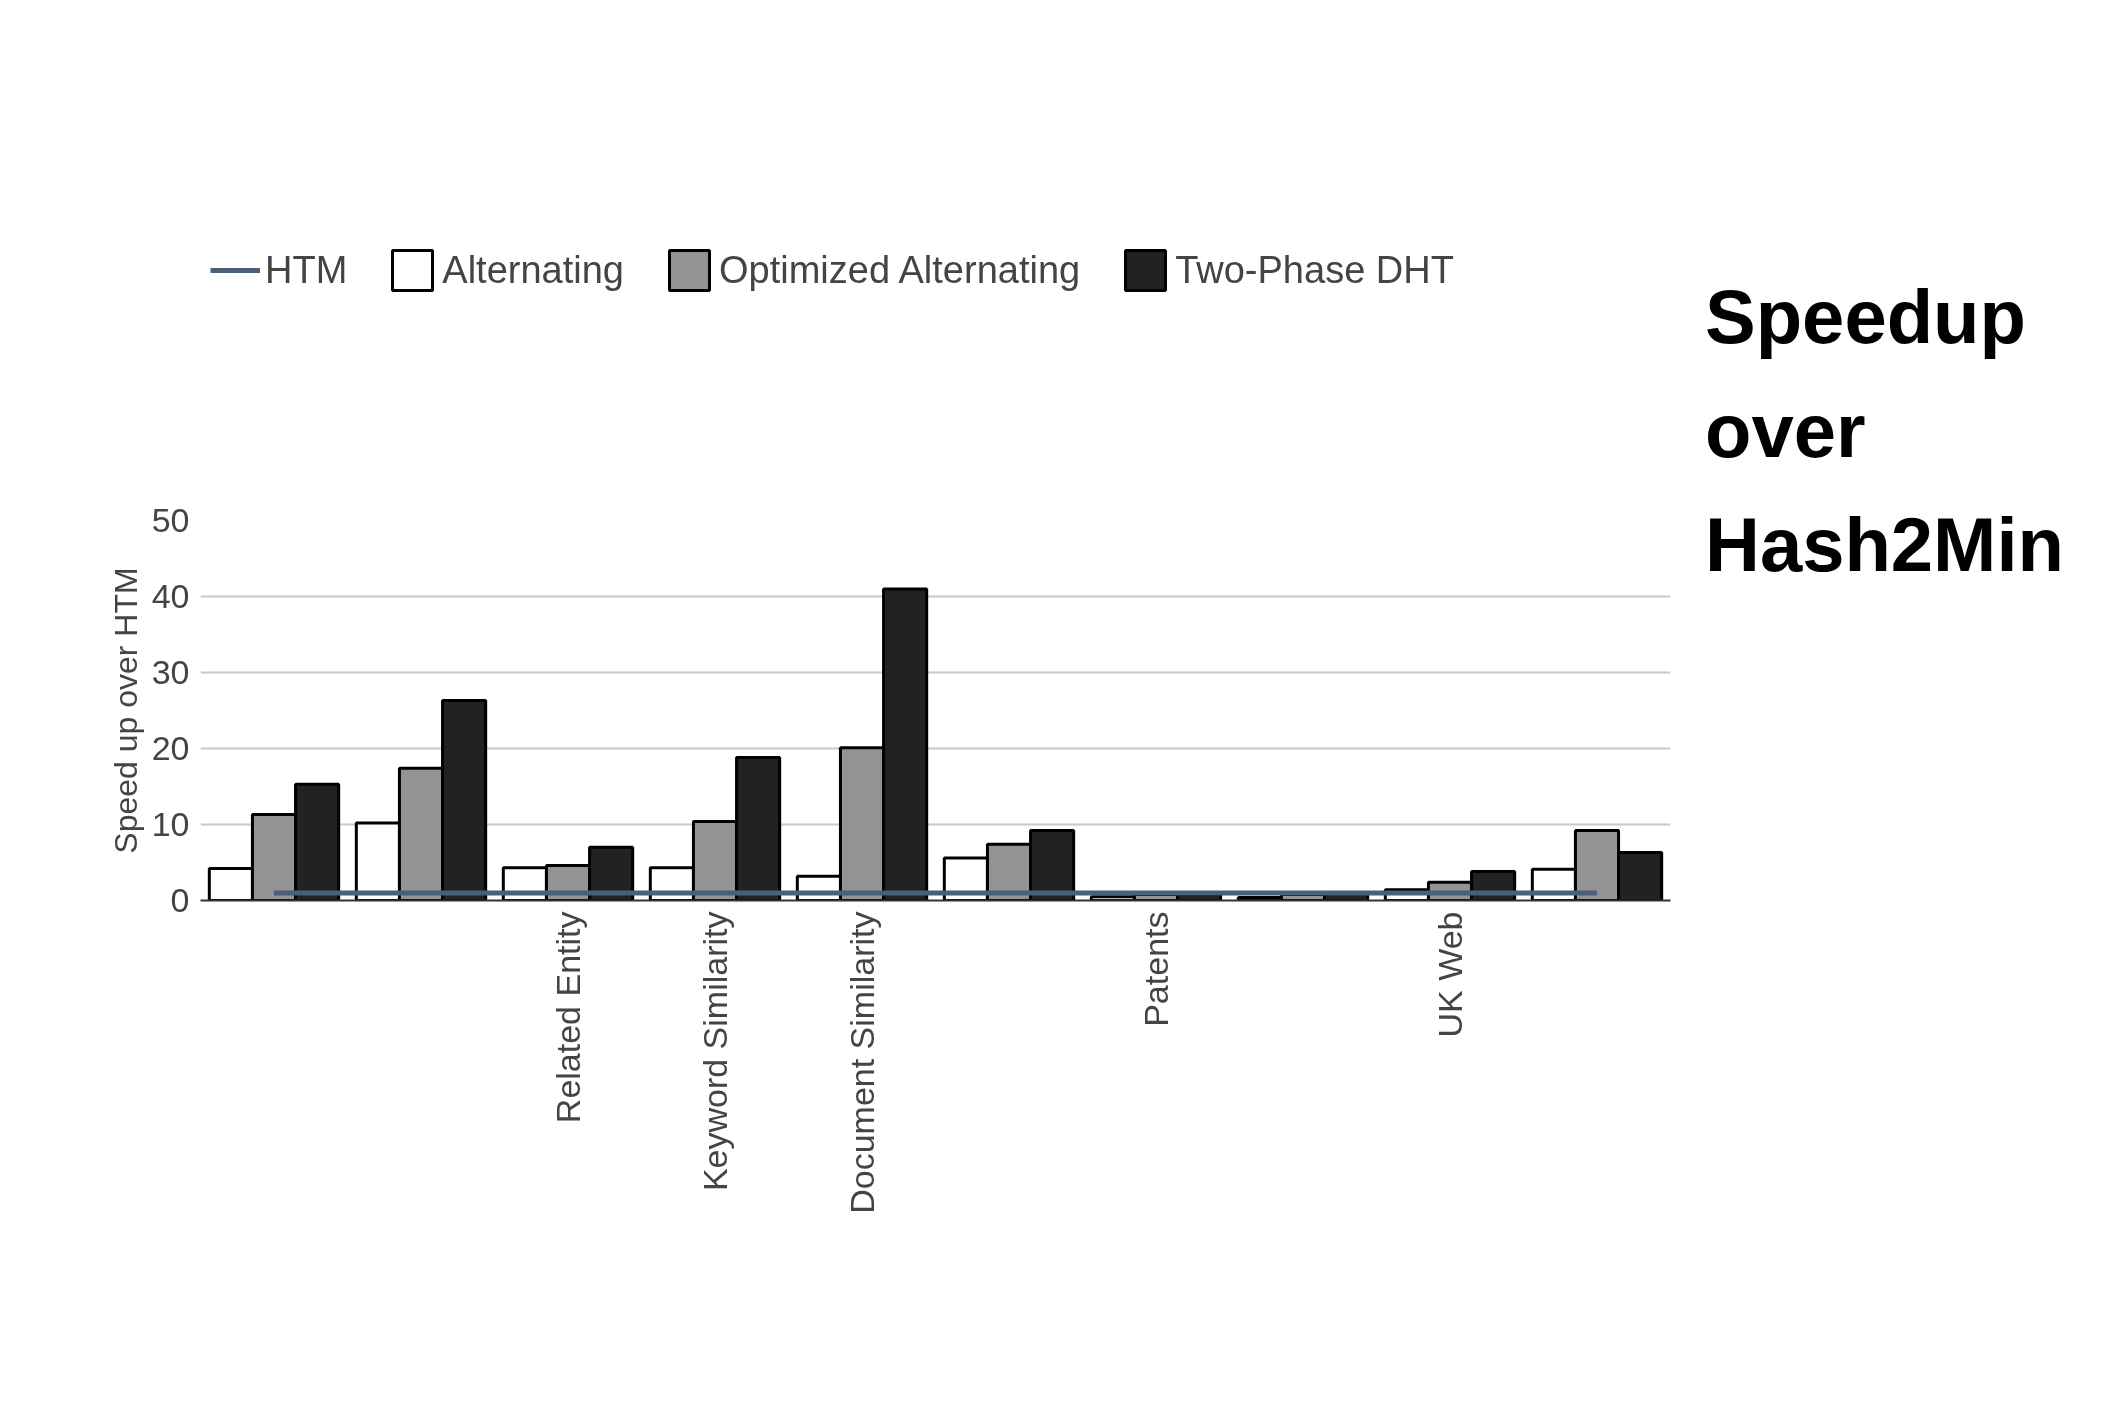 This screenshot has width=2115, height=1423. I want to click on legend-label: Alternating, so click(533, 270).